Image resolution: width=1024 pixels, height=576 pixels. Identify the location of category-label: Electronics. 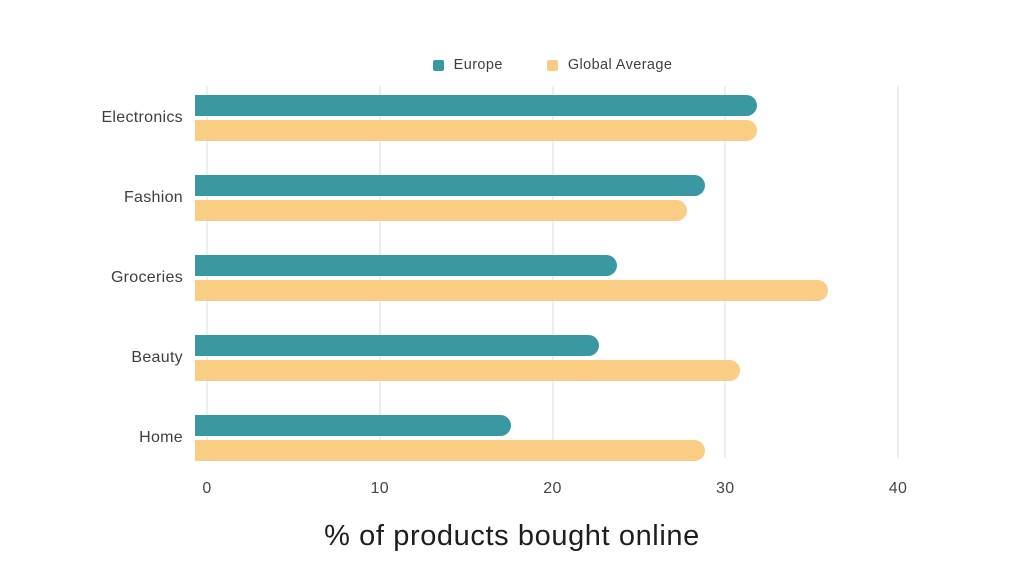
(142, 117).